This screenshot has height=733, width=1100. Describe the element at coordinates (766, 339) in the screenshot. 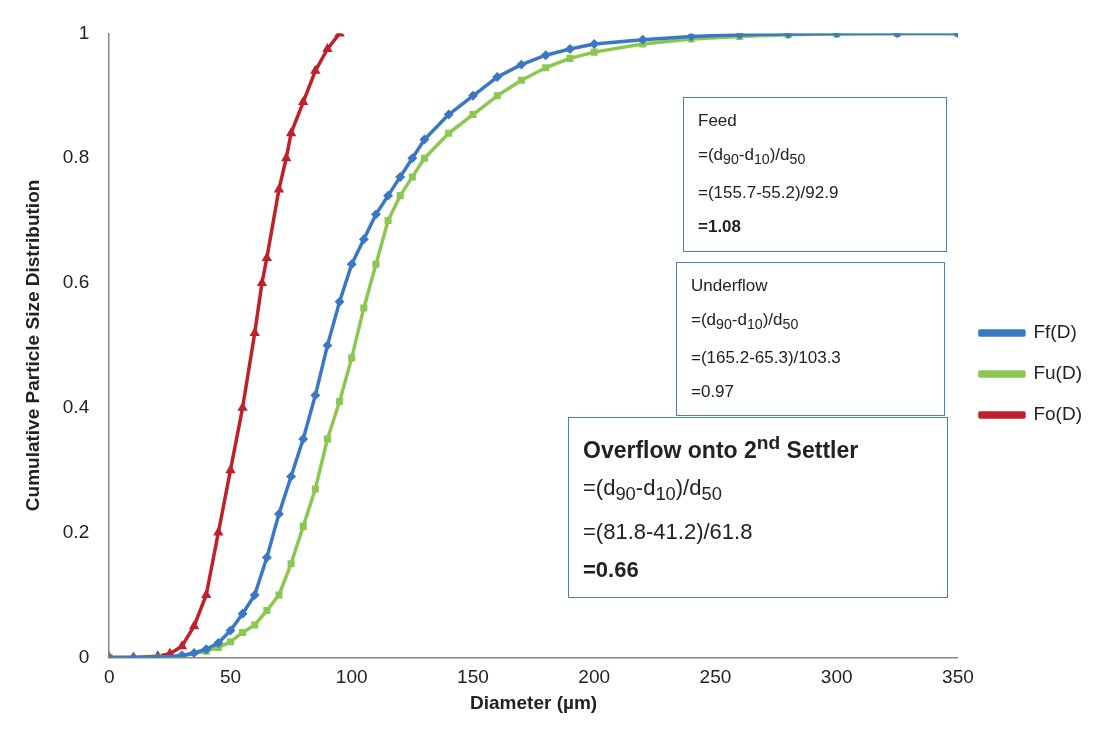

I see `text: Underflow =(d$_{90}$-d$_{10}$)/d$_{50}$ =(165.2-65.3)/103.3 =0.97` at that location.